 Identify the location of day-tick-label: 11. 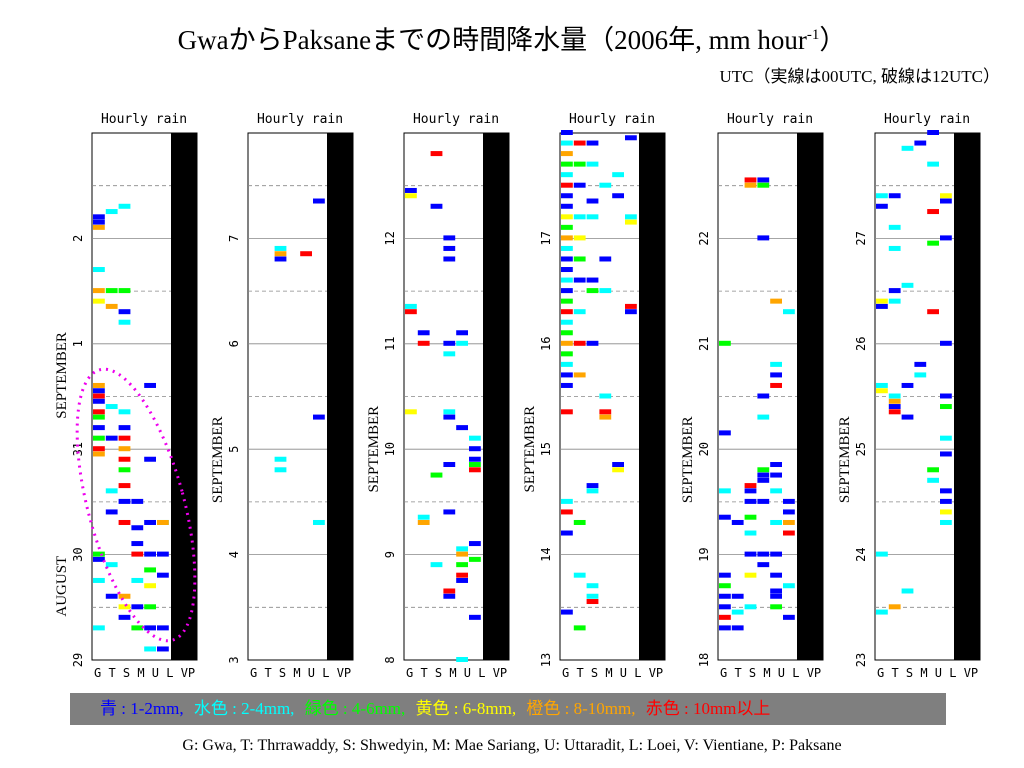
(390, 344).